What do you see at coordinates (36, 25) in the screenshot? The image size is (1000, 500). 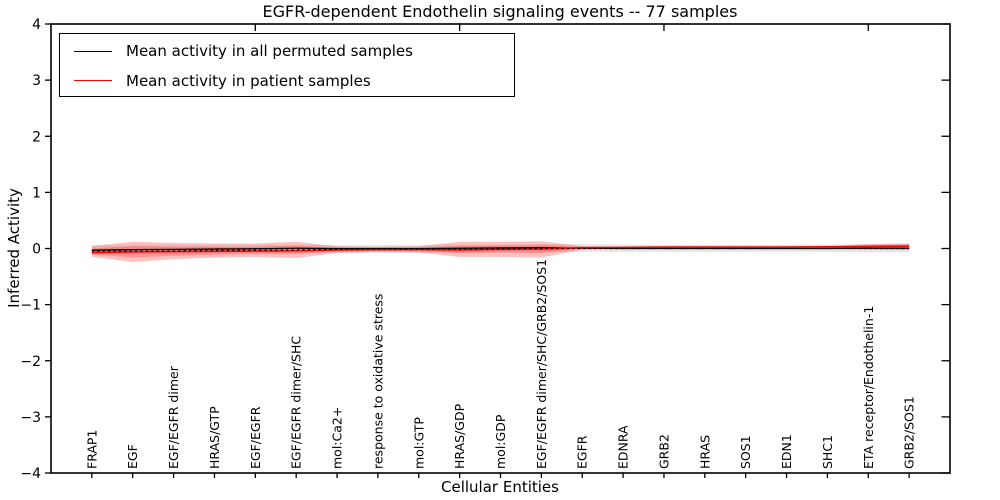 I see `y-tick-label: 4` at bounding box center [36, 25].